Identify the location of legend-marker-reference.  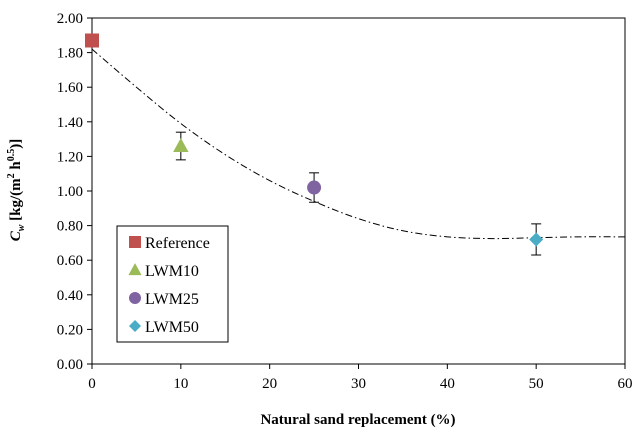
(135, 242).